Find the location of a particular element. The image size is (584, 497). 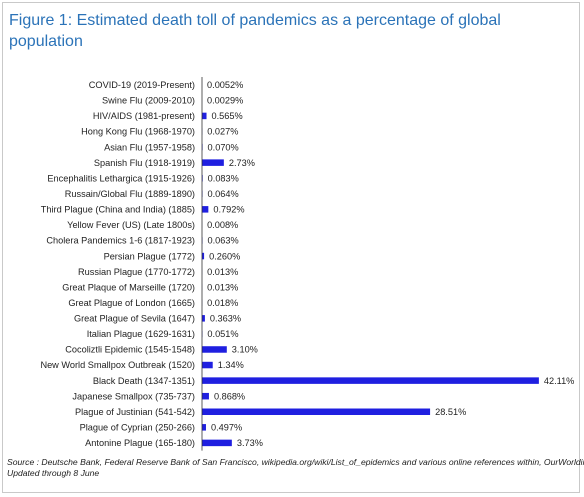

value-label: 3.10% is located at coordinates (245, 350).